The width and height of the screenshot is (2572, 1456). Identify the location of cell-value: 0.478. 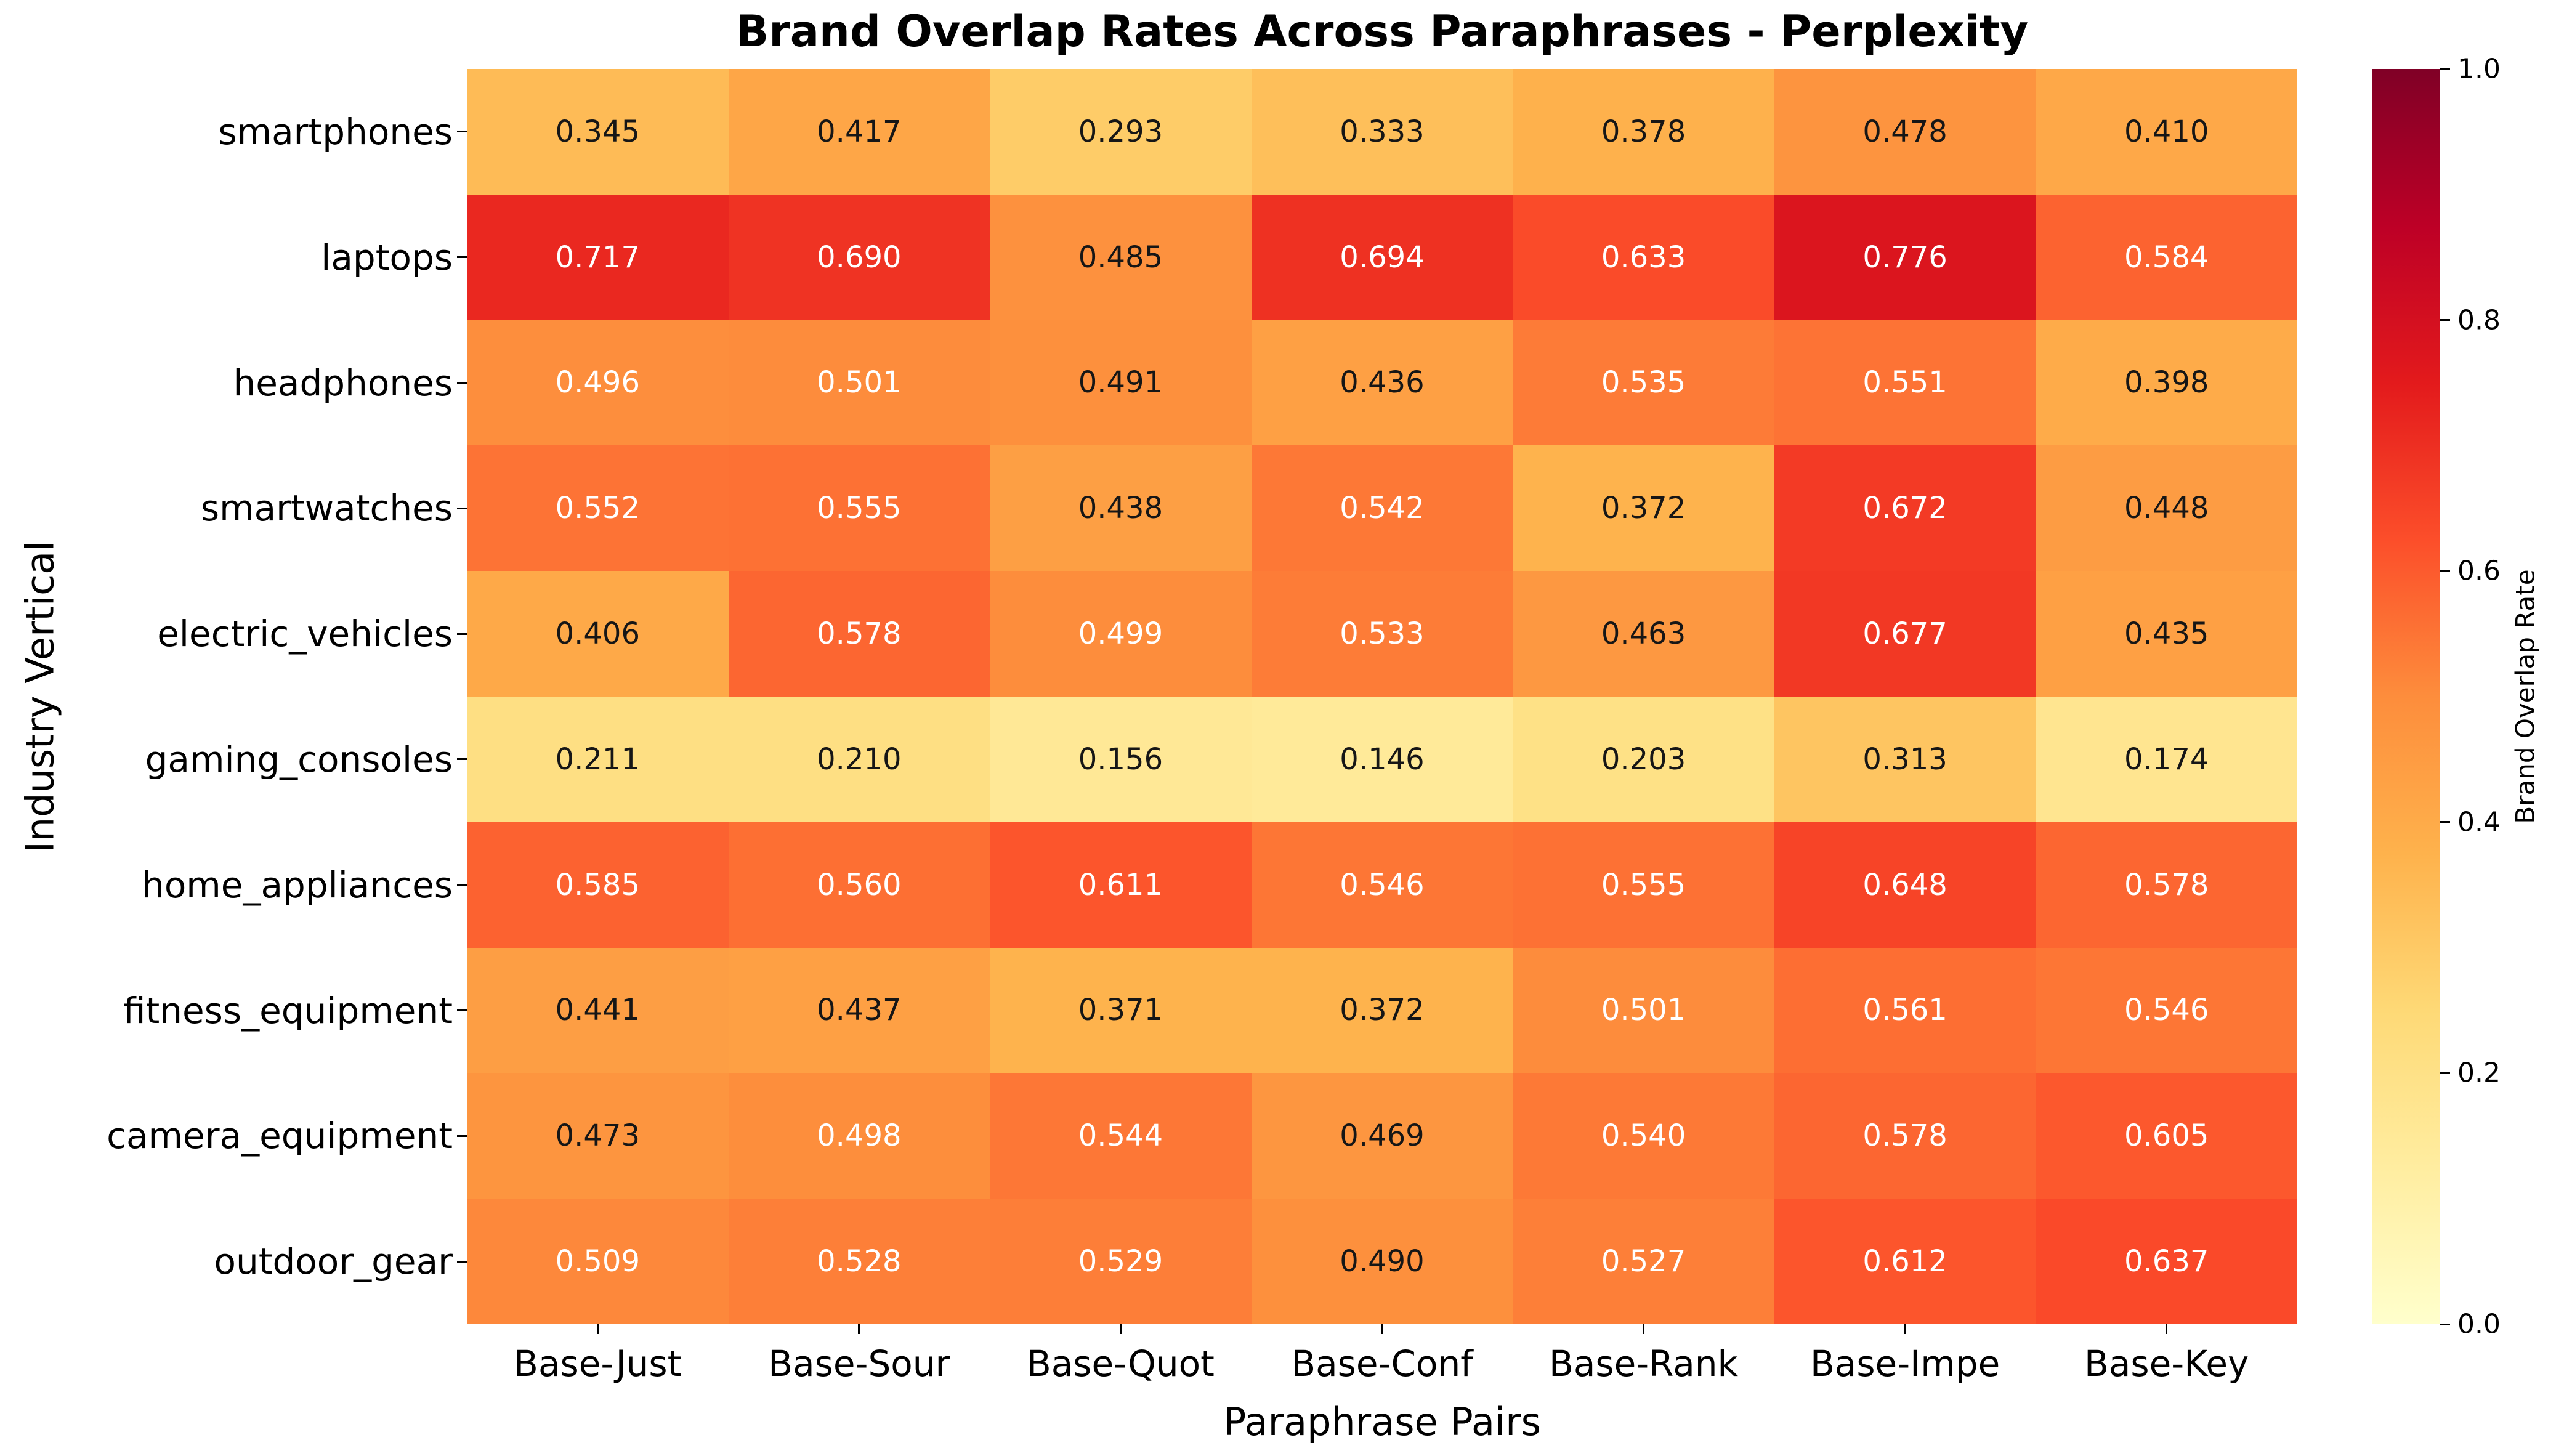
(1904, 132).